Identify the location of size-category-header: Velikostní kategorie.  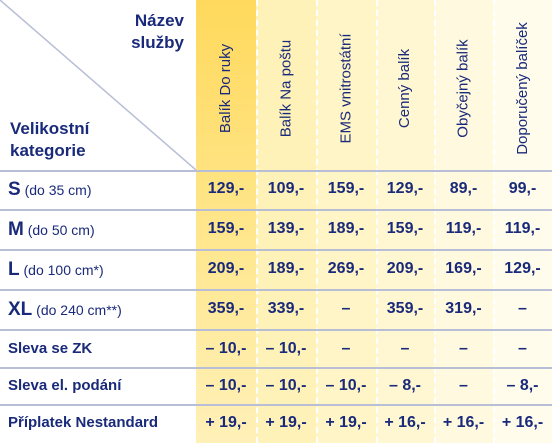
(49, 140).